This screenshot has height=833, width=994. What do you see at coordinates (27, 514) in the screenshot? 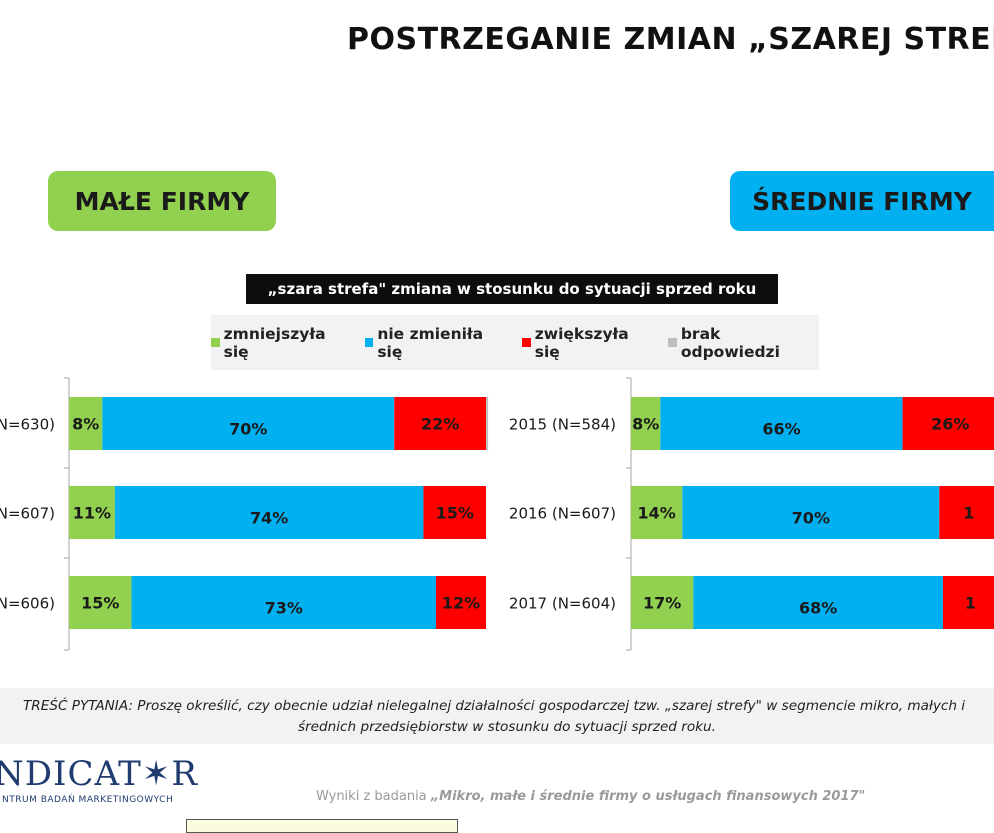
I see `small-category-label-1: N=607)` at bounding box center [27, 514].